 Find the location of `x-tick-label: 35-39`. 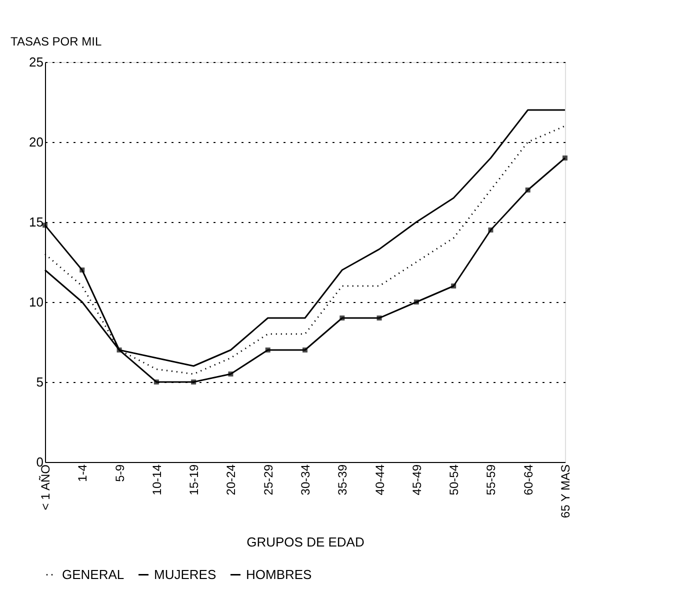

x-tick-label: 35-39 is located at coordinates (343, 480).